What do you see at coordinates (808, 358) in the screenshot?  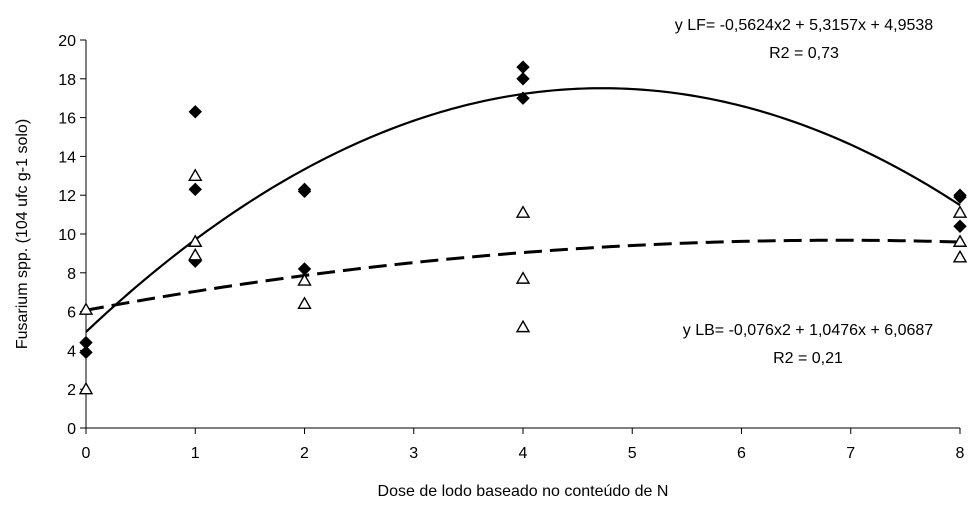 I see `r2-lb: R2 = 0,21` at bounding box center [808, 358].